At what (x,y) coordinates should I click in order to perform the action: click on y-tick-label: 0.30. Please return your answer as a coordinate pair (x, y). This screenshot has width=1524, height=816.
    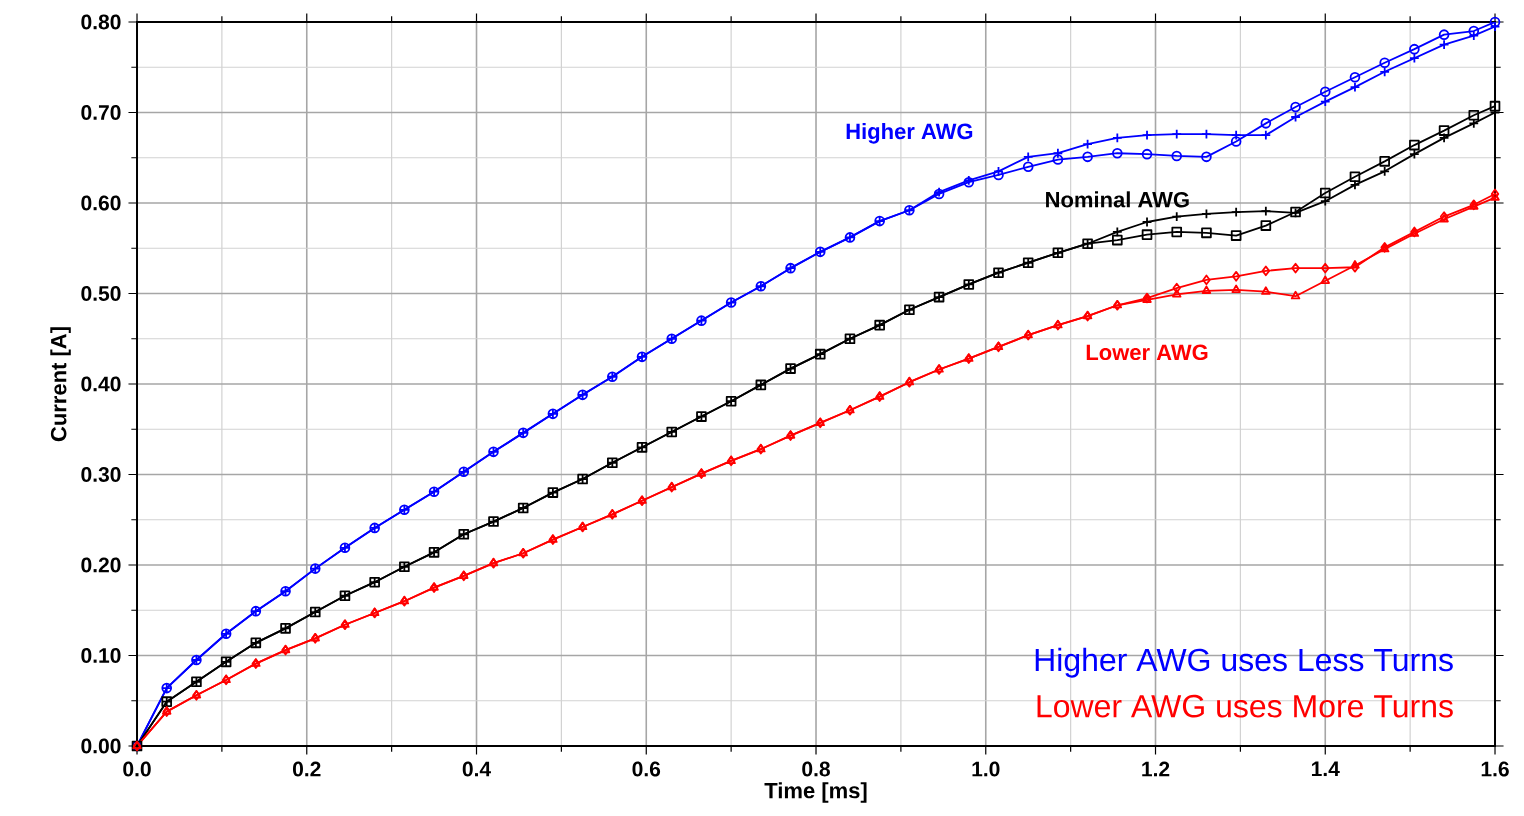
    Looking at the image, I should click on (101, 474).